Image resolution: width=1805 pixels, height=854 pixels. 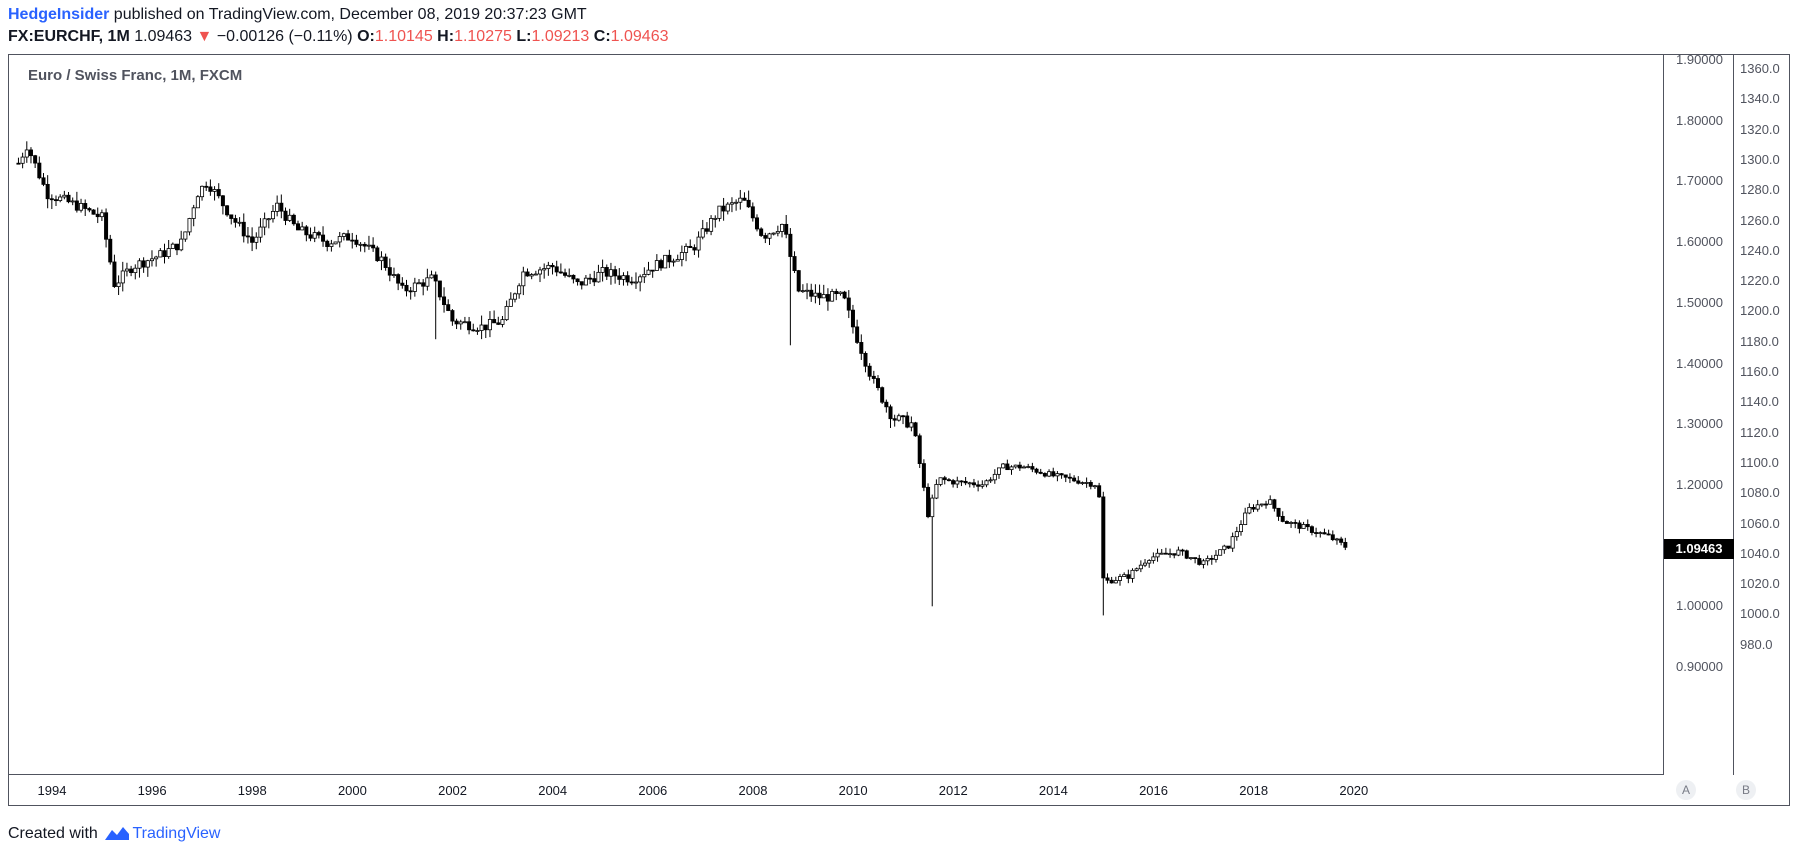 What do you see at coordinates (1699, 181) in the screenshot?
I see `y-left-tick: 1.70000` at bounding box center [1699, 181].